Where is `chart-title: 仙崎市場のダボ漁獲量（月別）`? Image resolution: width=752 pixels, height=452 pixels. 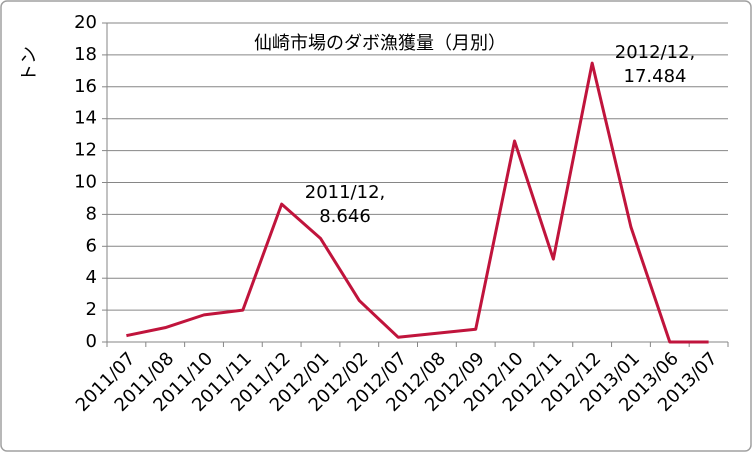 chart-title: 仙崎市場のダボ漁獲量（月別） is located at coordinates (380, 43).